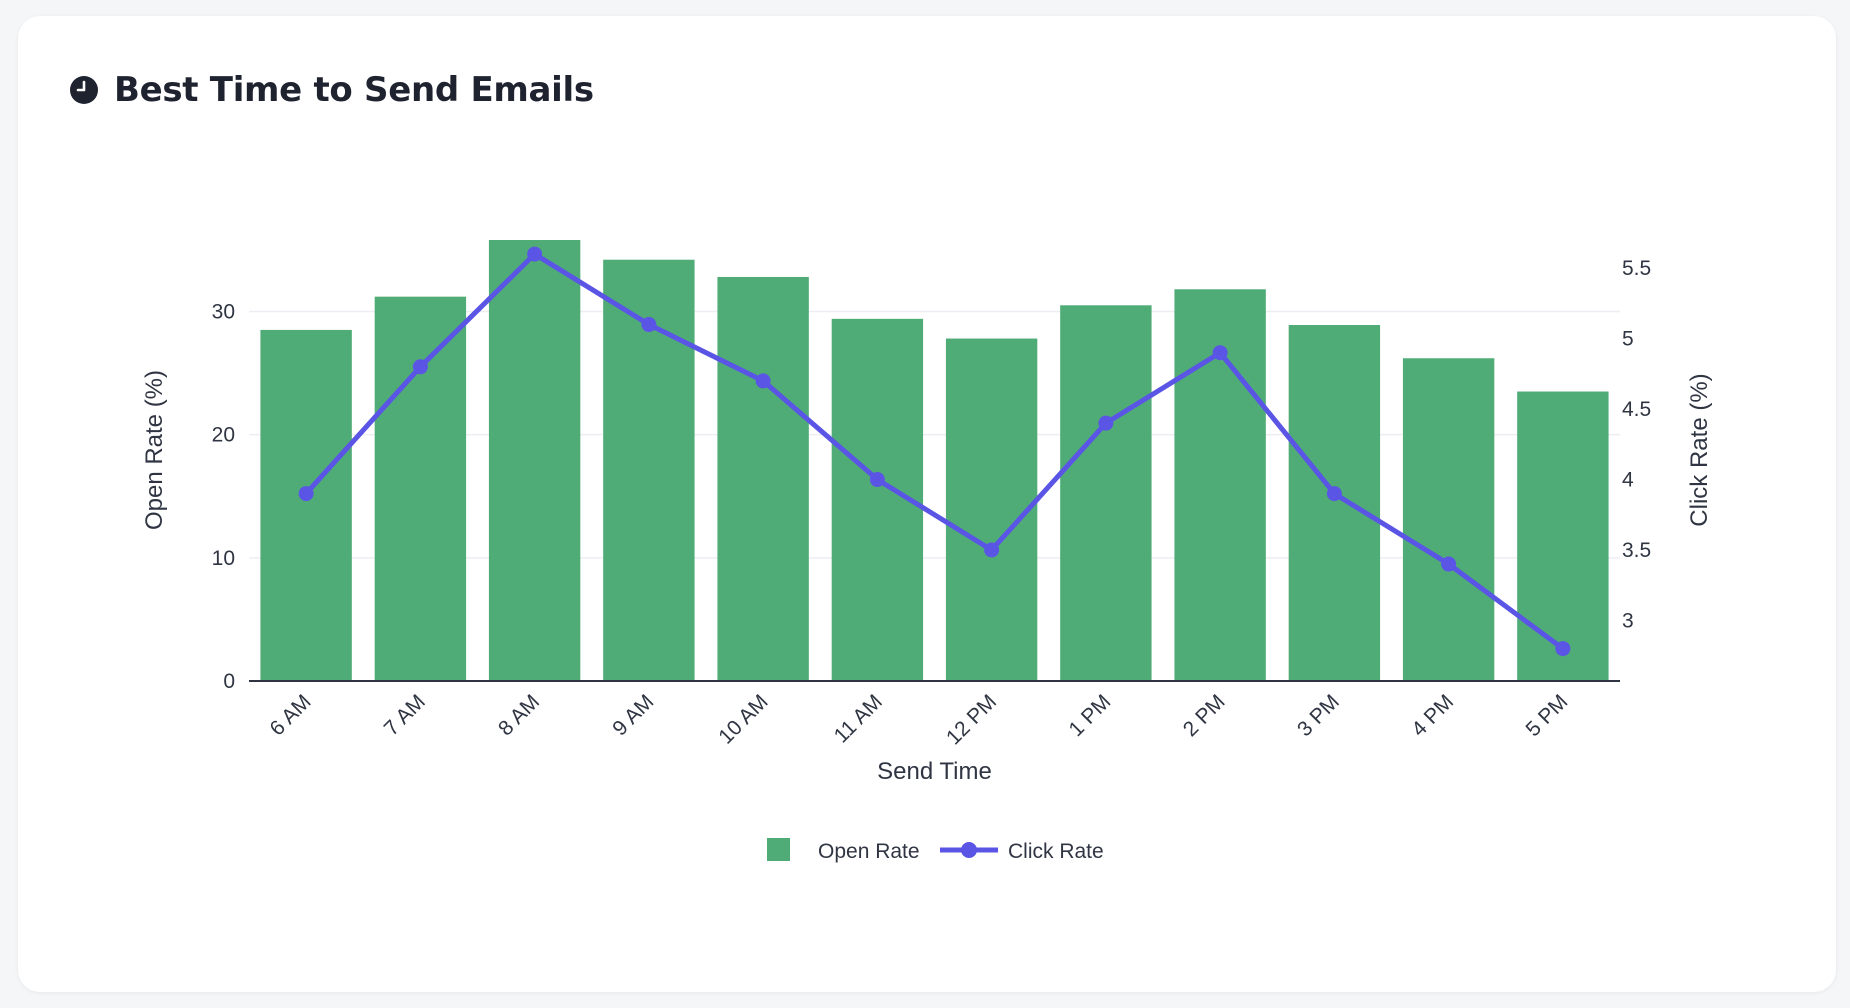  What do you see at coordinates (1636, 268) in the screenshot?
I see `y2-tick-label: 5.5` at bounding box center [1636, 268].